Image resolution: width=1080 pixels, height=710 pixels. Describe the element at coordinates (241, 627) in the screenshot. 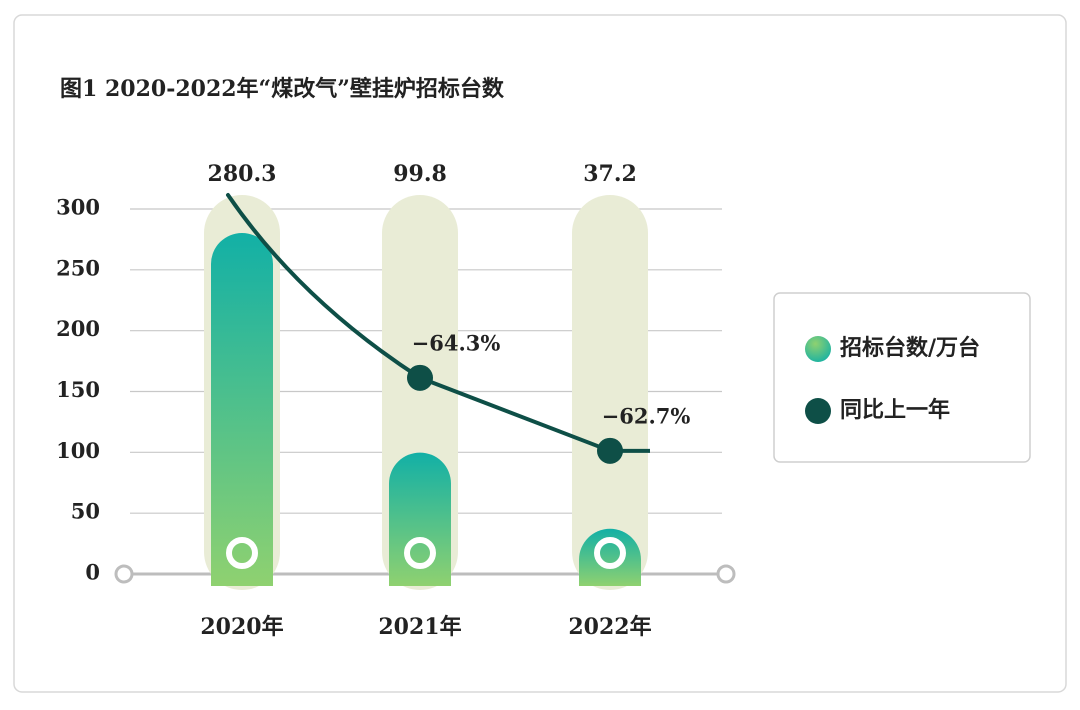

I see `x-tick-label: 2020年` at that location.